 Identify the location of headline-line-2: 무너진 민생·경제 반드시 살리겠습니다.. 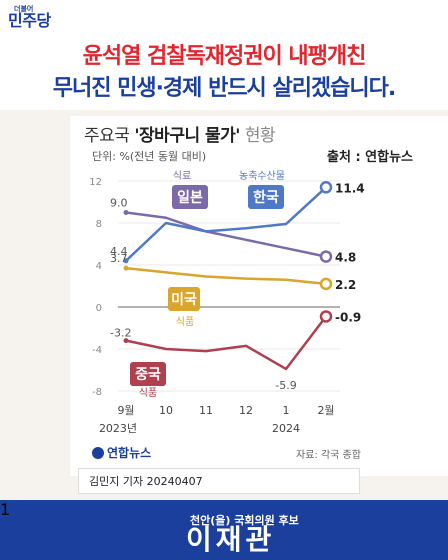
(224, 88).